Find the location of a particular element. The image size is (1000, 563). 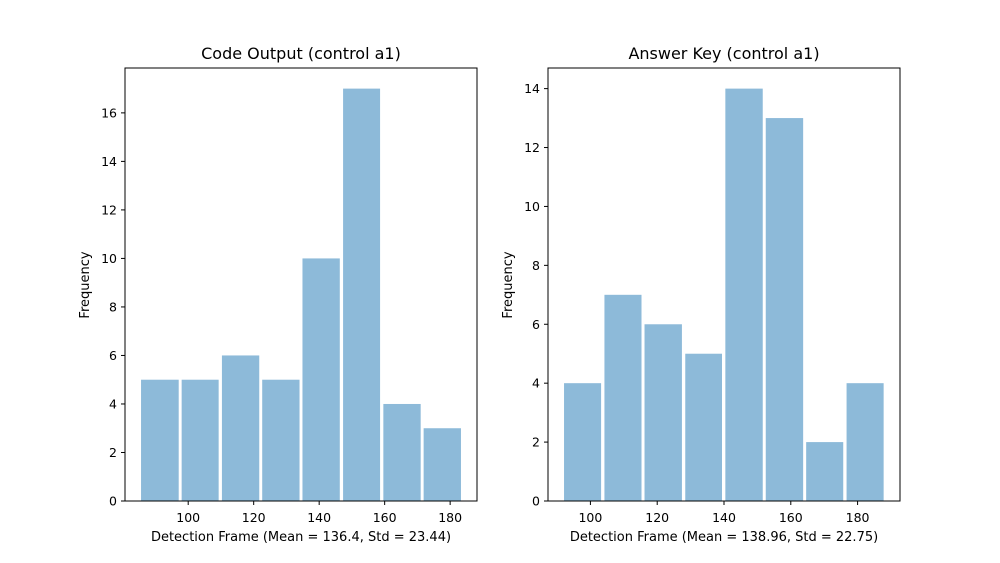

y-tick-group: 0 2 4 6 8 10 12 14 16 is located at coordinates (113, 307).